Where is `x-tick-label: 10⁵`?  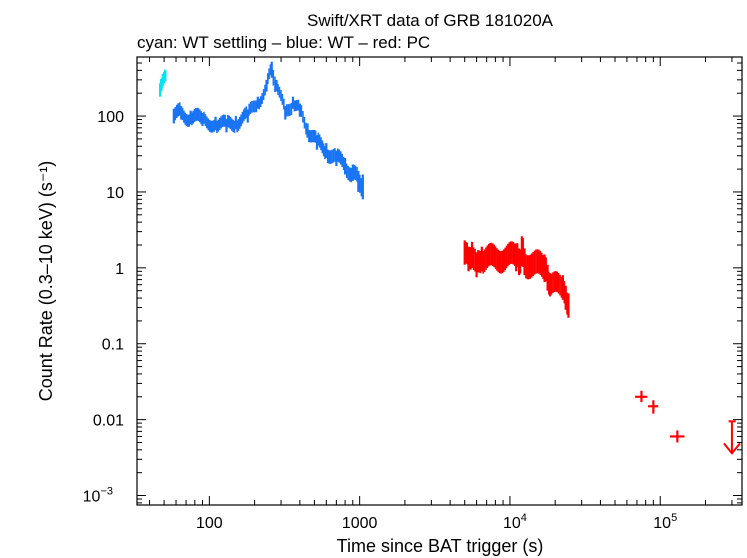 x-tick-label: 10⁵ is located at coordinates (665, 522).